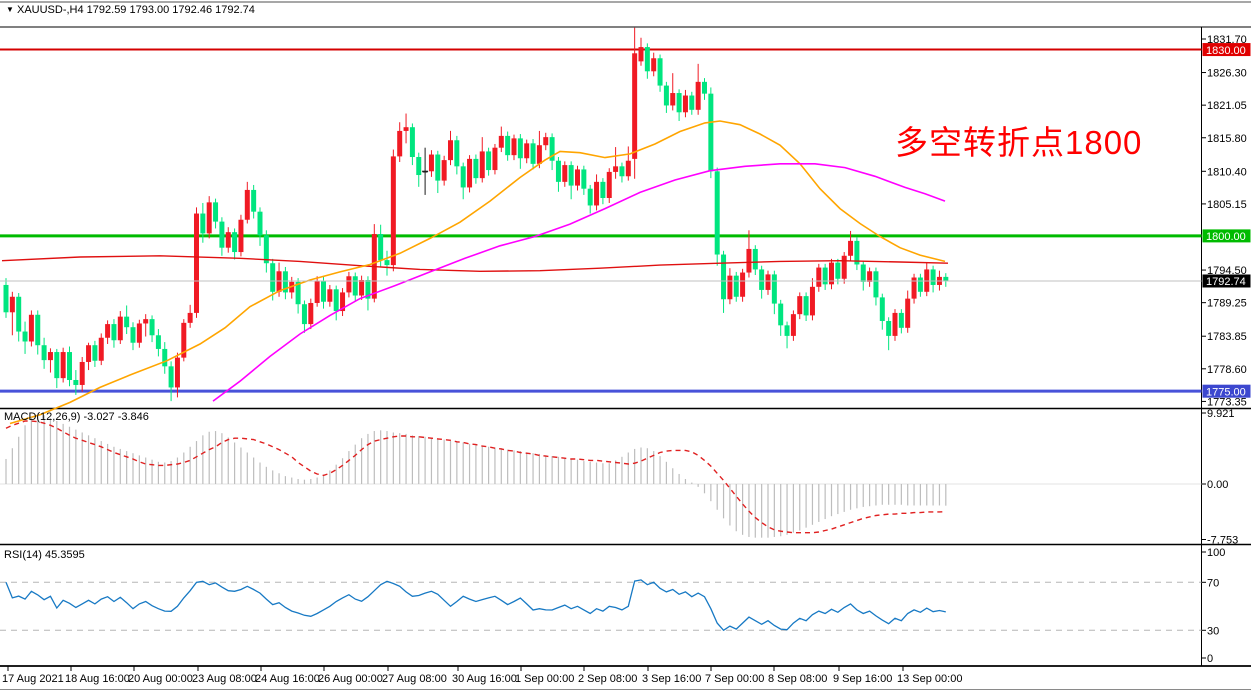 The width and height of the screenshot is (1251, 691). Describe the element at coordinates (1227, 205) in the screenshot. I see `price-tick-label: 1805.15` at that location.